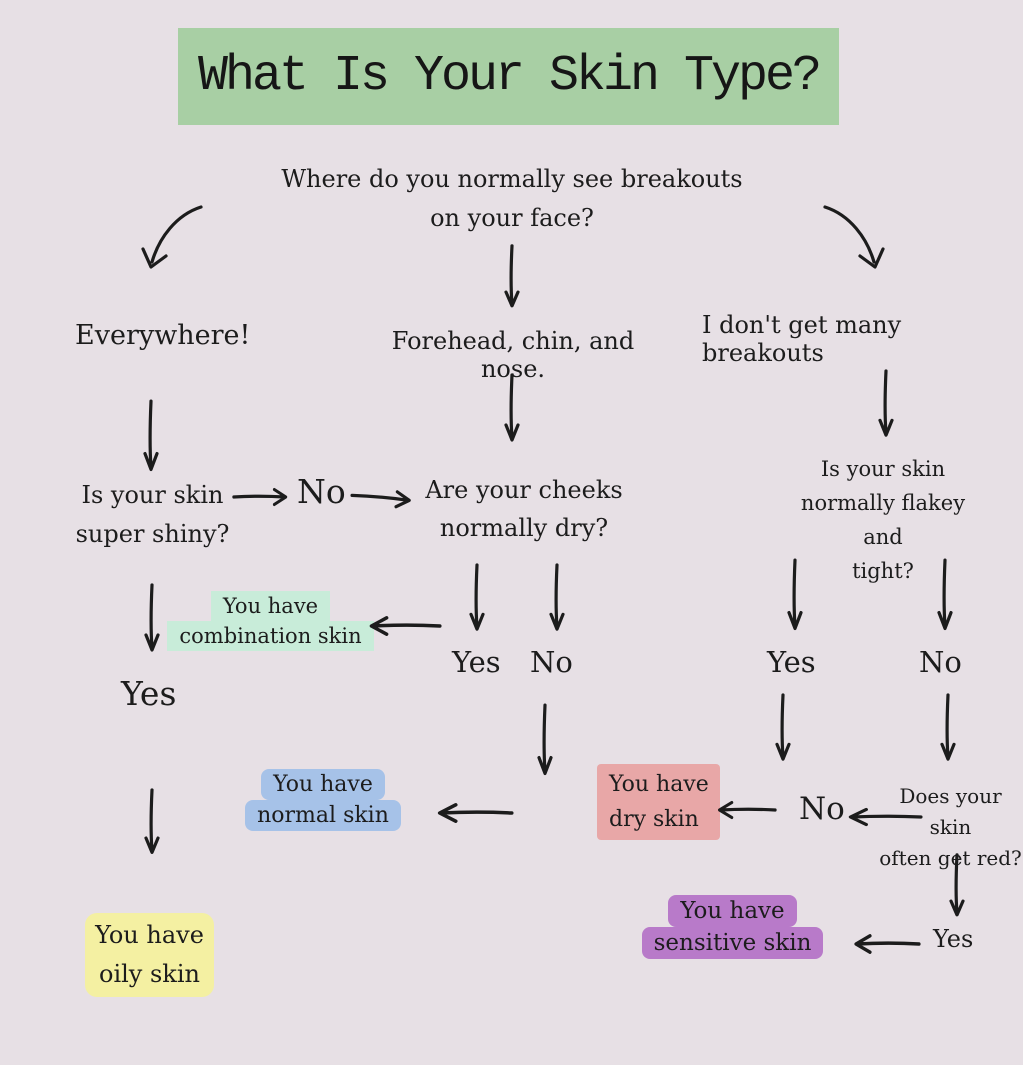 This screenshot has height=1065, width=1023. I want to click on branch-label-everywhere: Everywhere!, so click(163, 335).